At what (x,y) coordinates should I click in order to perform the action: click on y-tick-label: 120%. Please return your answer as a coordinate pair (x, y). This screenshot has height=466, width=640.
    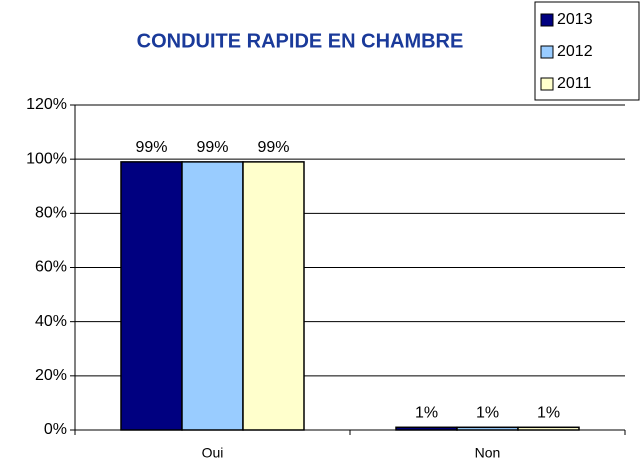
    Looking at the image, I should click on (46, 104).